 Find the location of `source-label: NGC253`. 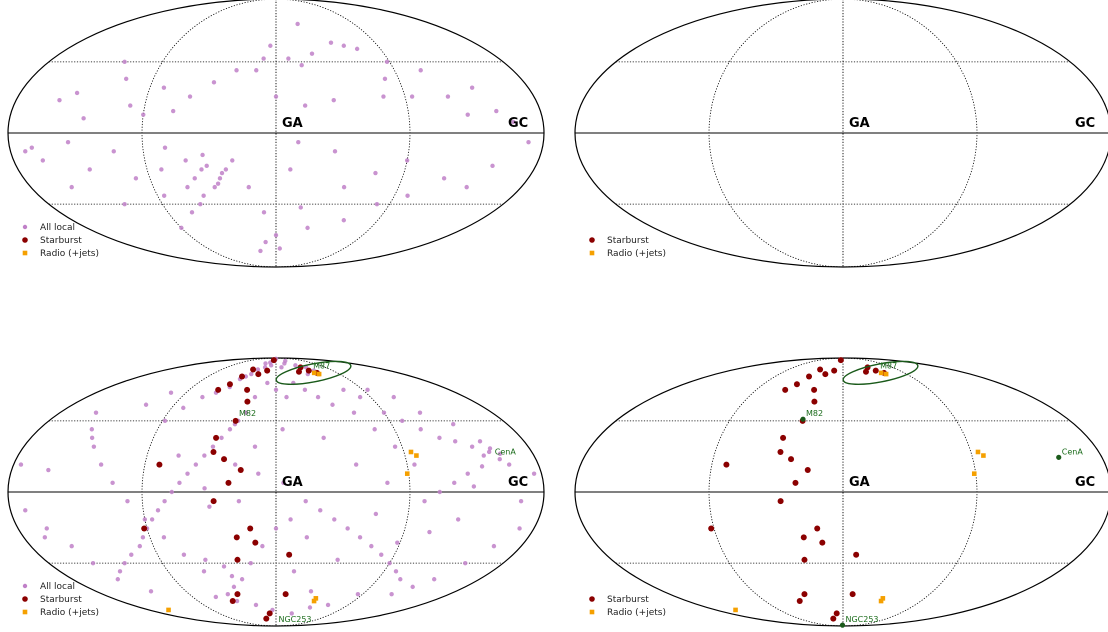

source-label: NGC253 is located at coordinates (294, 619).